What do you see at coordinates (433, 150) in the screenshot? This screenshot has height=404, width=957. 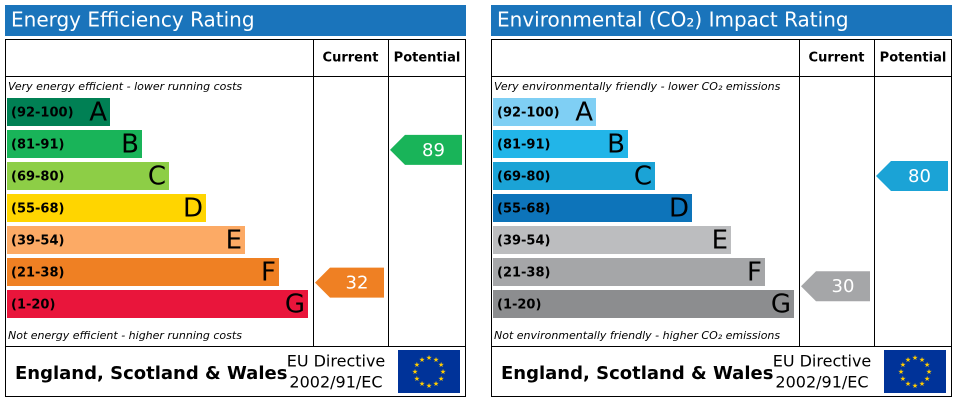 I see `rating-value: 89` at bounding box center [433, 150].